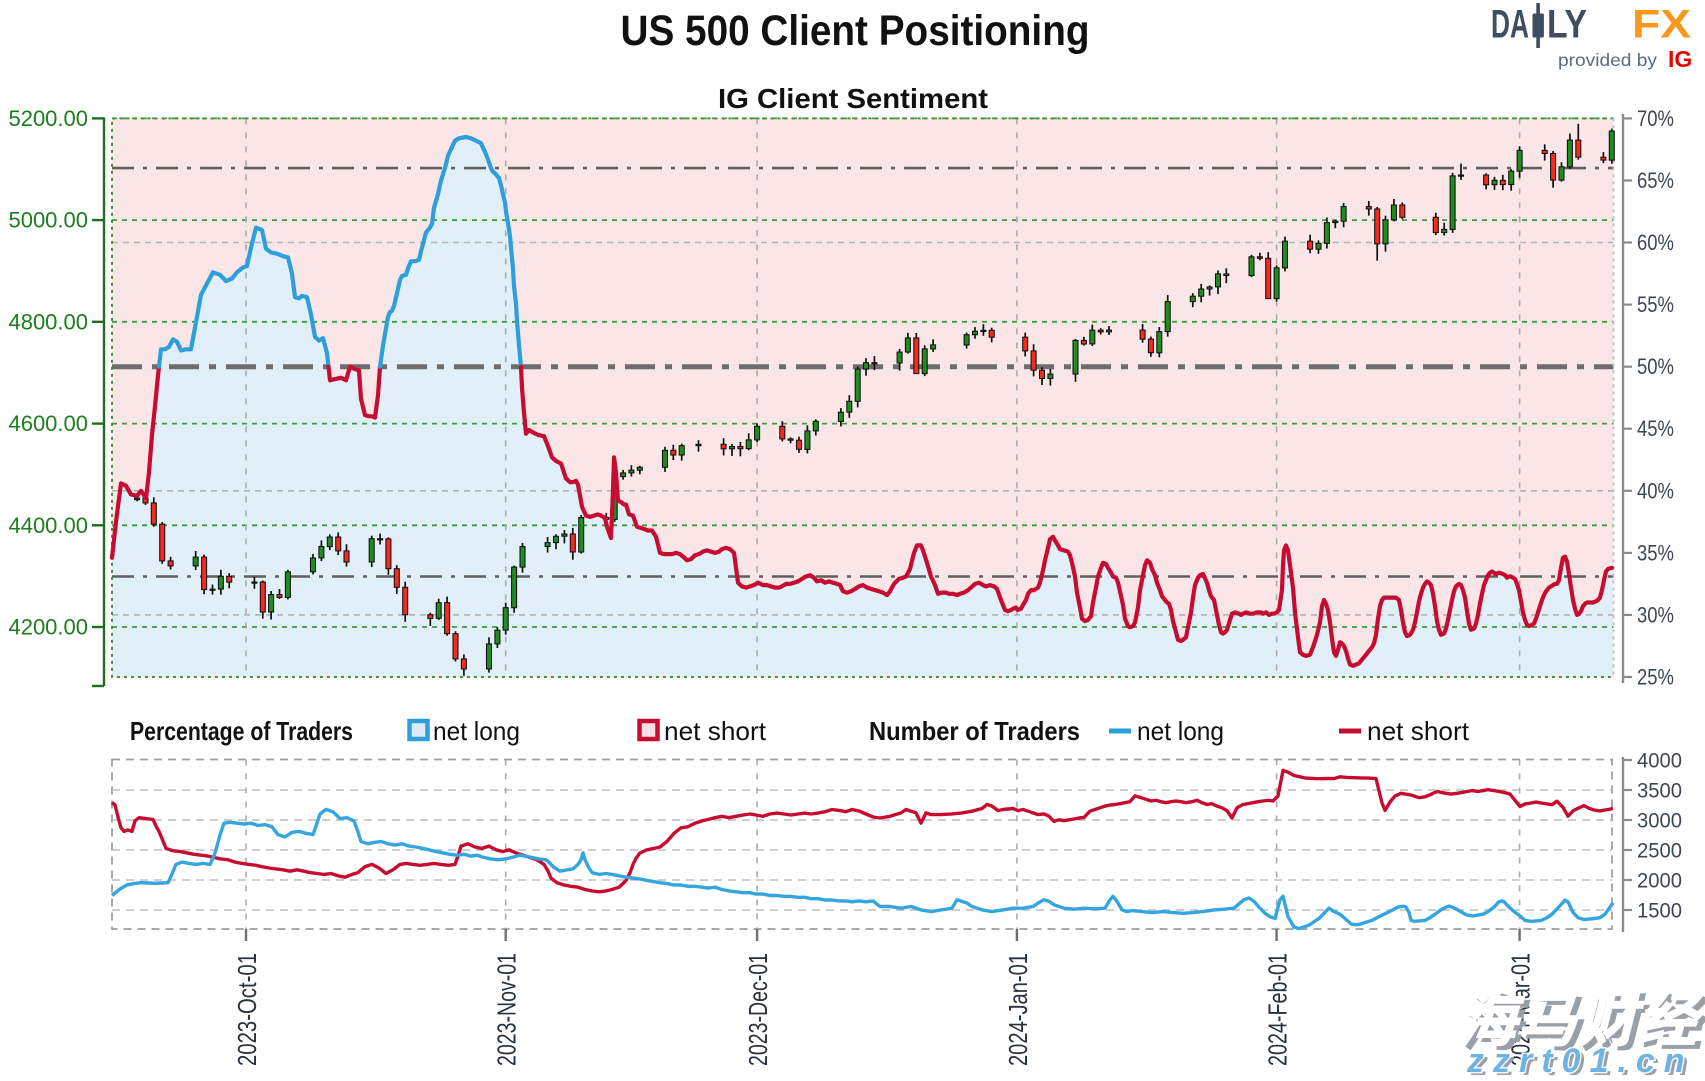 Image resolution: width=1705 pixels, height=1081 pixels. I want to click on svg-text: 4600.00, so click(48, 423).